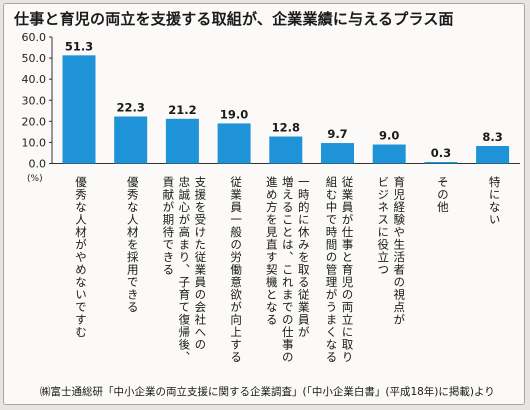 The image size is (530, 410). I want to click on chart-title: 仕事と育児の両立を支援する取組が、企業業績に与えるプラス面, so click(234, 19).